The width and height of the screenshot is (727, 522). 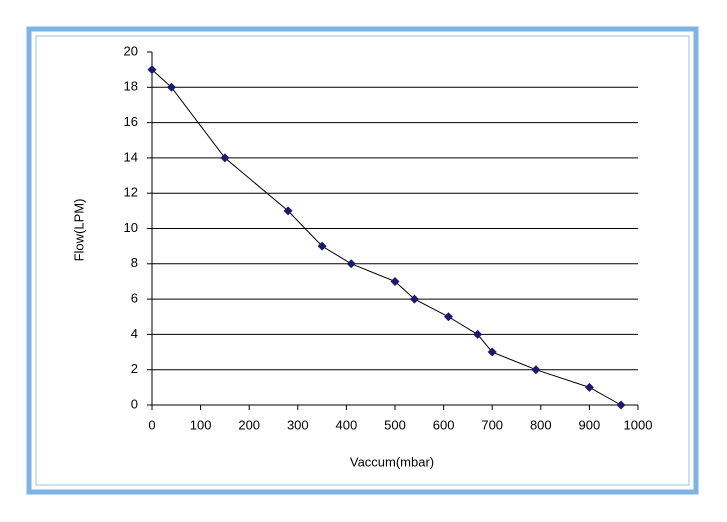 I want to click on x-axis-label: Vaccum(mbar), so click(x=392, y=461).